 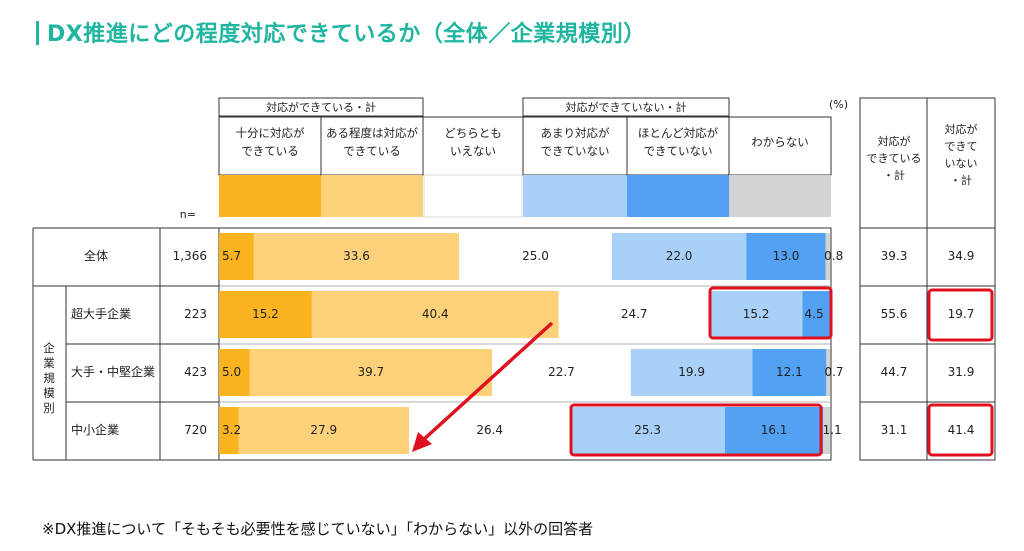 What do you see at coordinates (838, 104) in the screenshot?
I see `unit-label: (%)` at bounding box center [838, 104].